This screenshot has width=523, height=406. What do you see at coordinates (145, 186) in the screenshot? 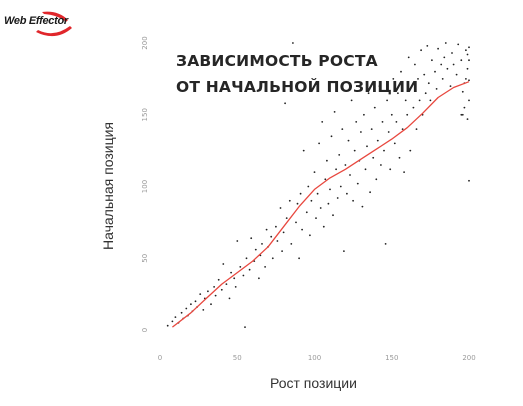
I see `y-tick-label: 100` at bounding box center [145, 186].